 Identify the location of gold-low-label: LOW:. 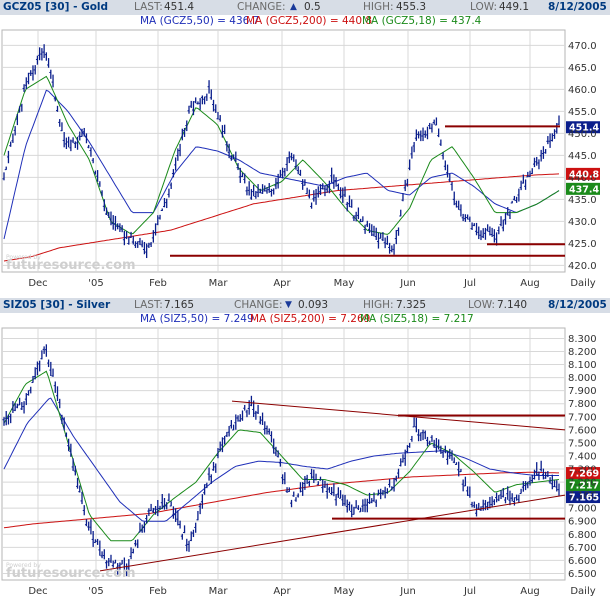
(484, 7).